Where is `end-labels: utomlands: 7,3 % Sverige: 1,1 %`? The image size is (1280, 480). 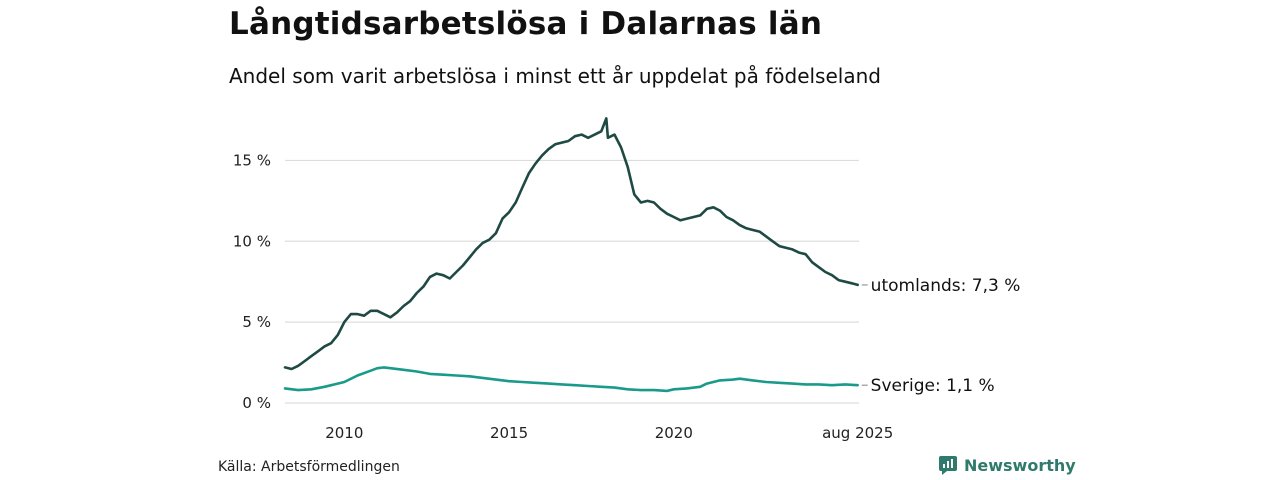
end-labels: utomlands: 7,3 % Sverige: 1,1 % is located at coordinates (941, 336).